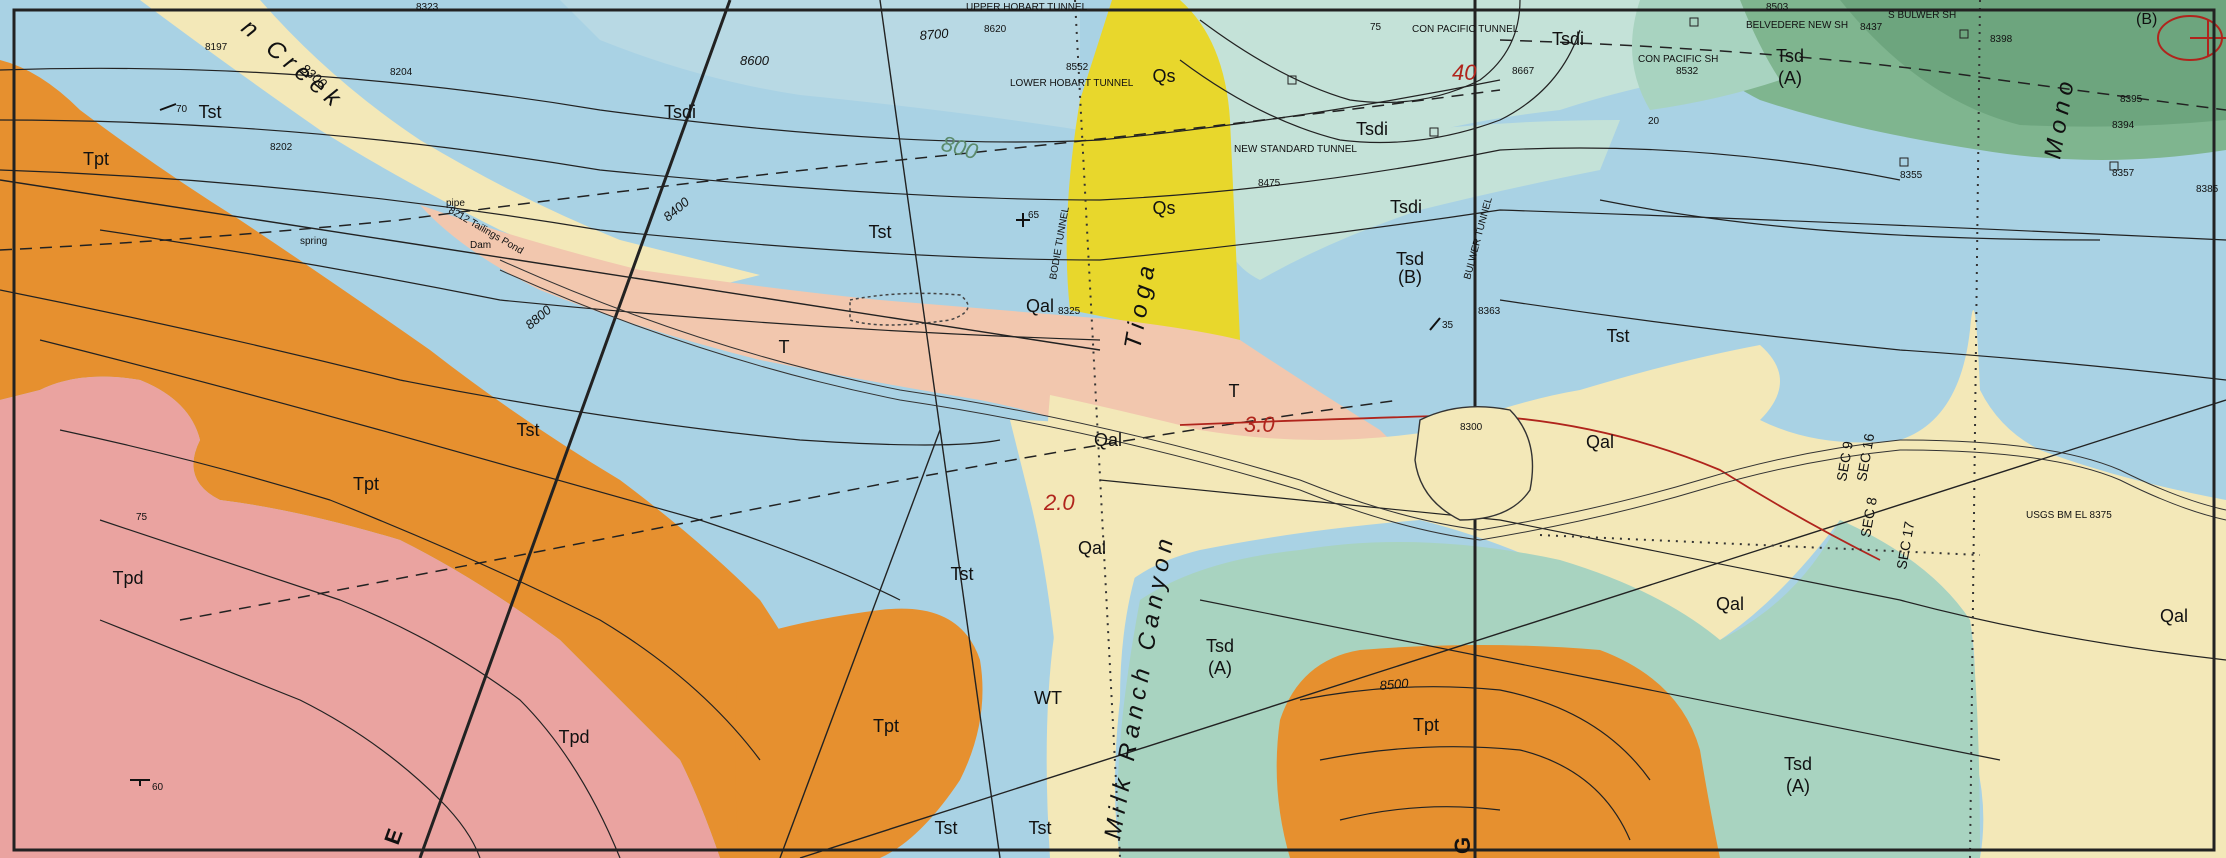 The width and height of the screenshot is (2226, 858). What do you see at coordinates (1092, 548) in the screenshot?
I see `label-qal-4: Qal` at bounding box center [1092, 548].